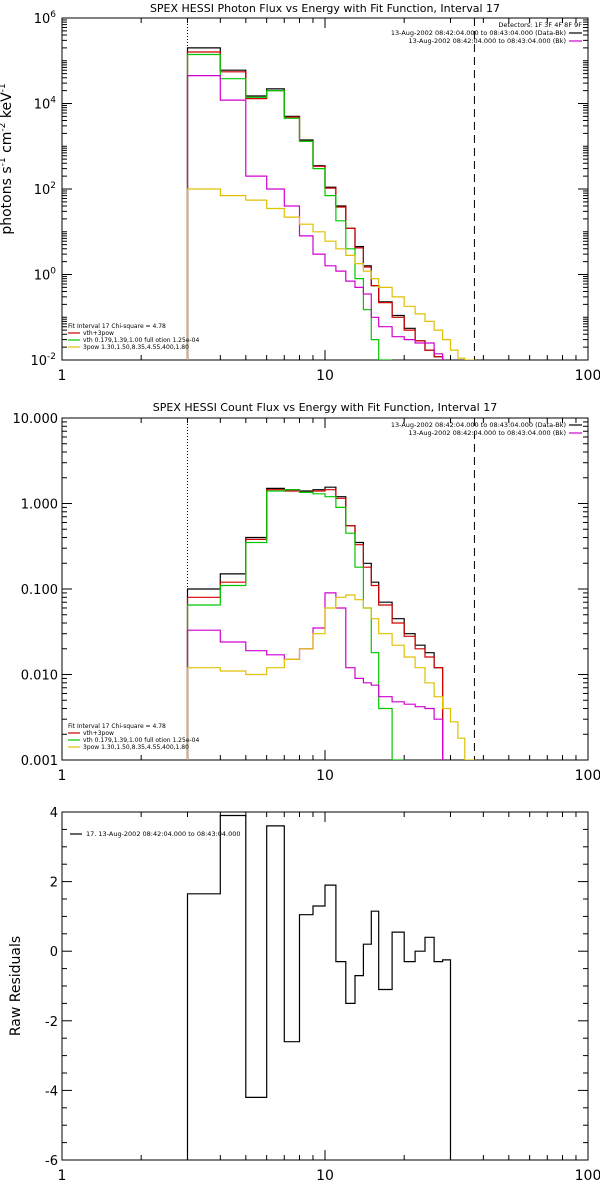  Describe the element at coordinates (7, 158) in the screenshot. I see `y-axis-label: photons s-1 cm-2 keV-1` at that location.